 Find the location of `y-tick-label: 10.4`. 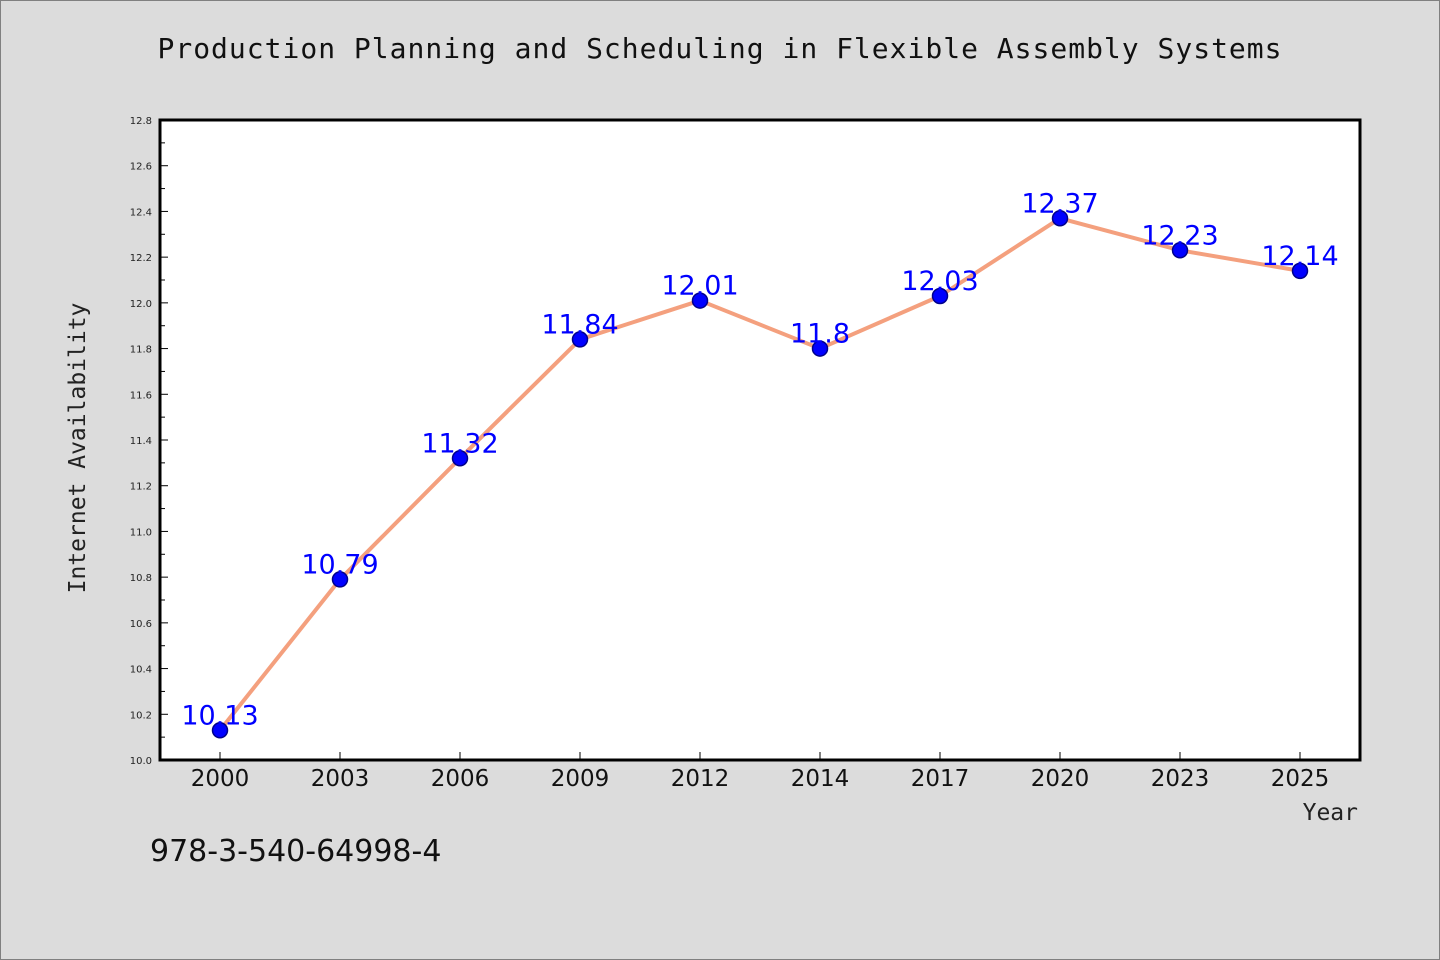

y-tick-label: 10.4 is located at coordinates (141, 670).